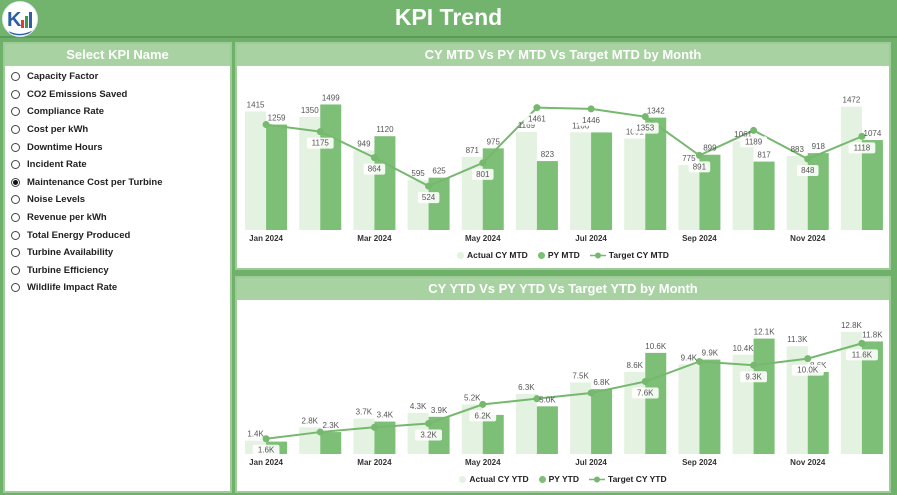 The width and height of the screenshot is (897, 495). Describe the element at coordinates (117, 271) in the screenshot. I see `kpi-option: Turbine Efficiency` at that location.